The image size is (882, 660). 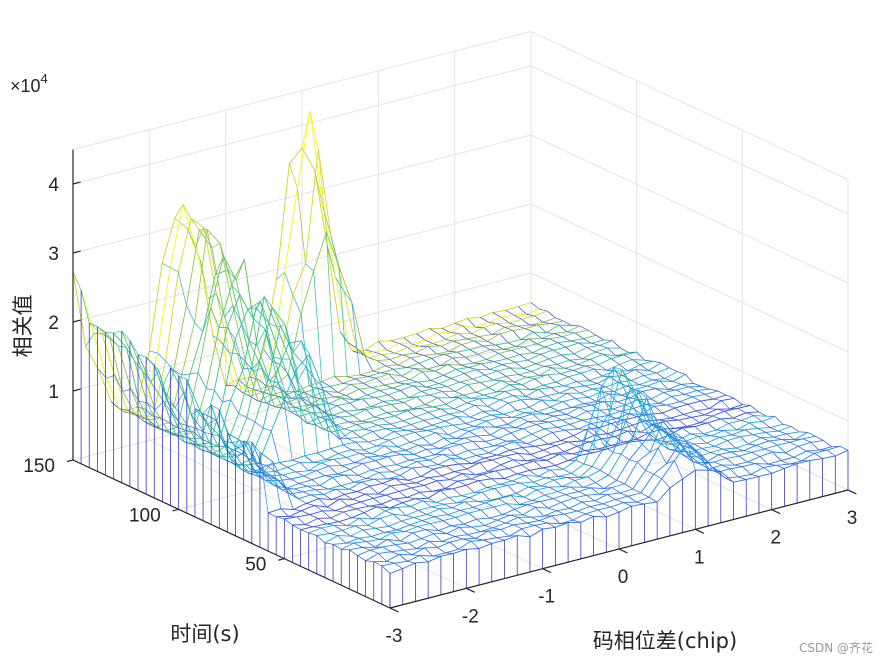 What do you see at coordinates (394, 636) in the screenshot?
I see `x-tick-label: -3` at bounding box center [394, 636].